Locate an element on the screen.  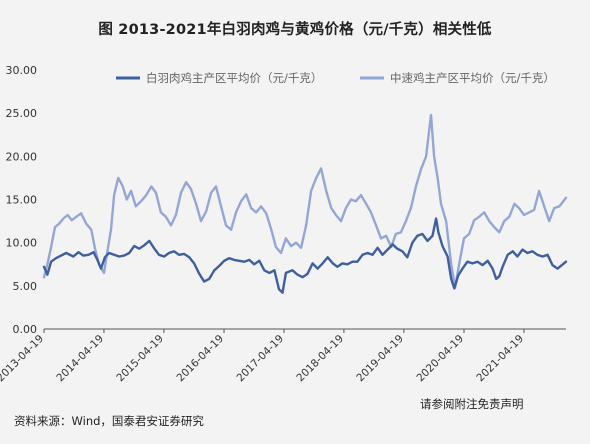
y-tick-label: 25.00 is located at coordinates (22, 113).